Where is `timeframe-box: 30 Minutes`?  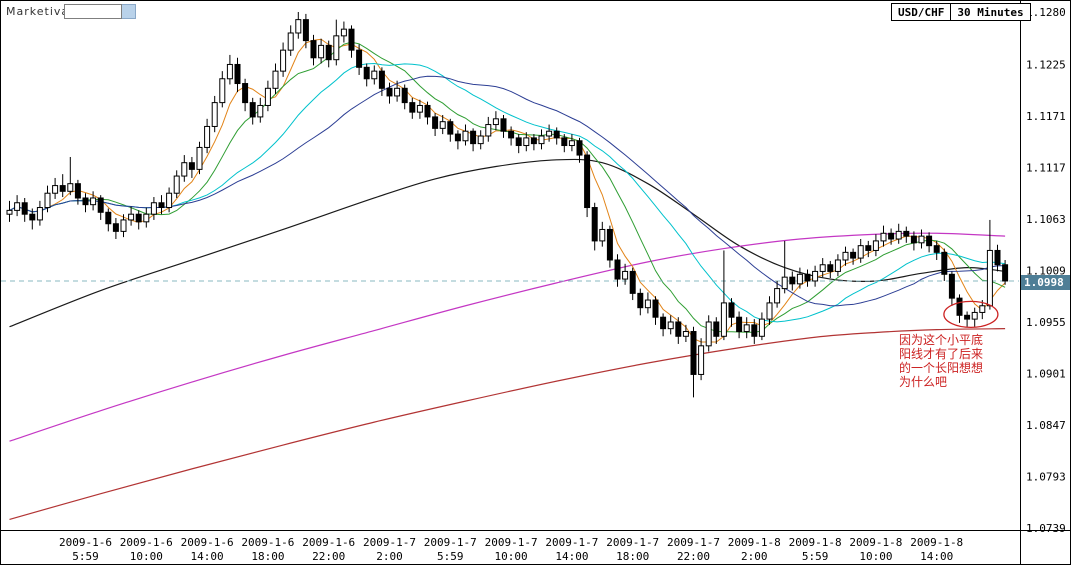 timeframe-box: 30 Minutes is located at coordinates (990, 12).